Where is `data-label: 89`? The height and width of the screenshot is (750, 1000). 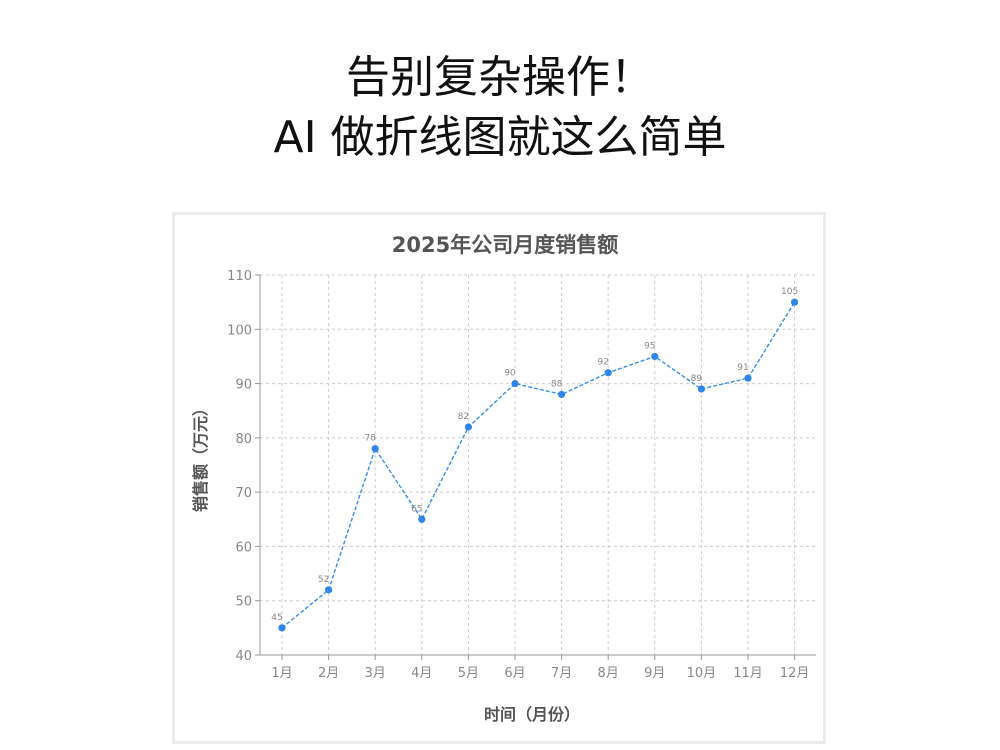
data-label: 89 is located at coordinates (697, 379).